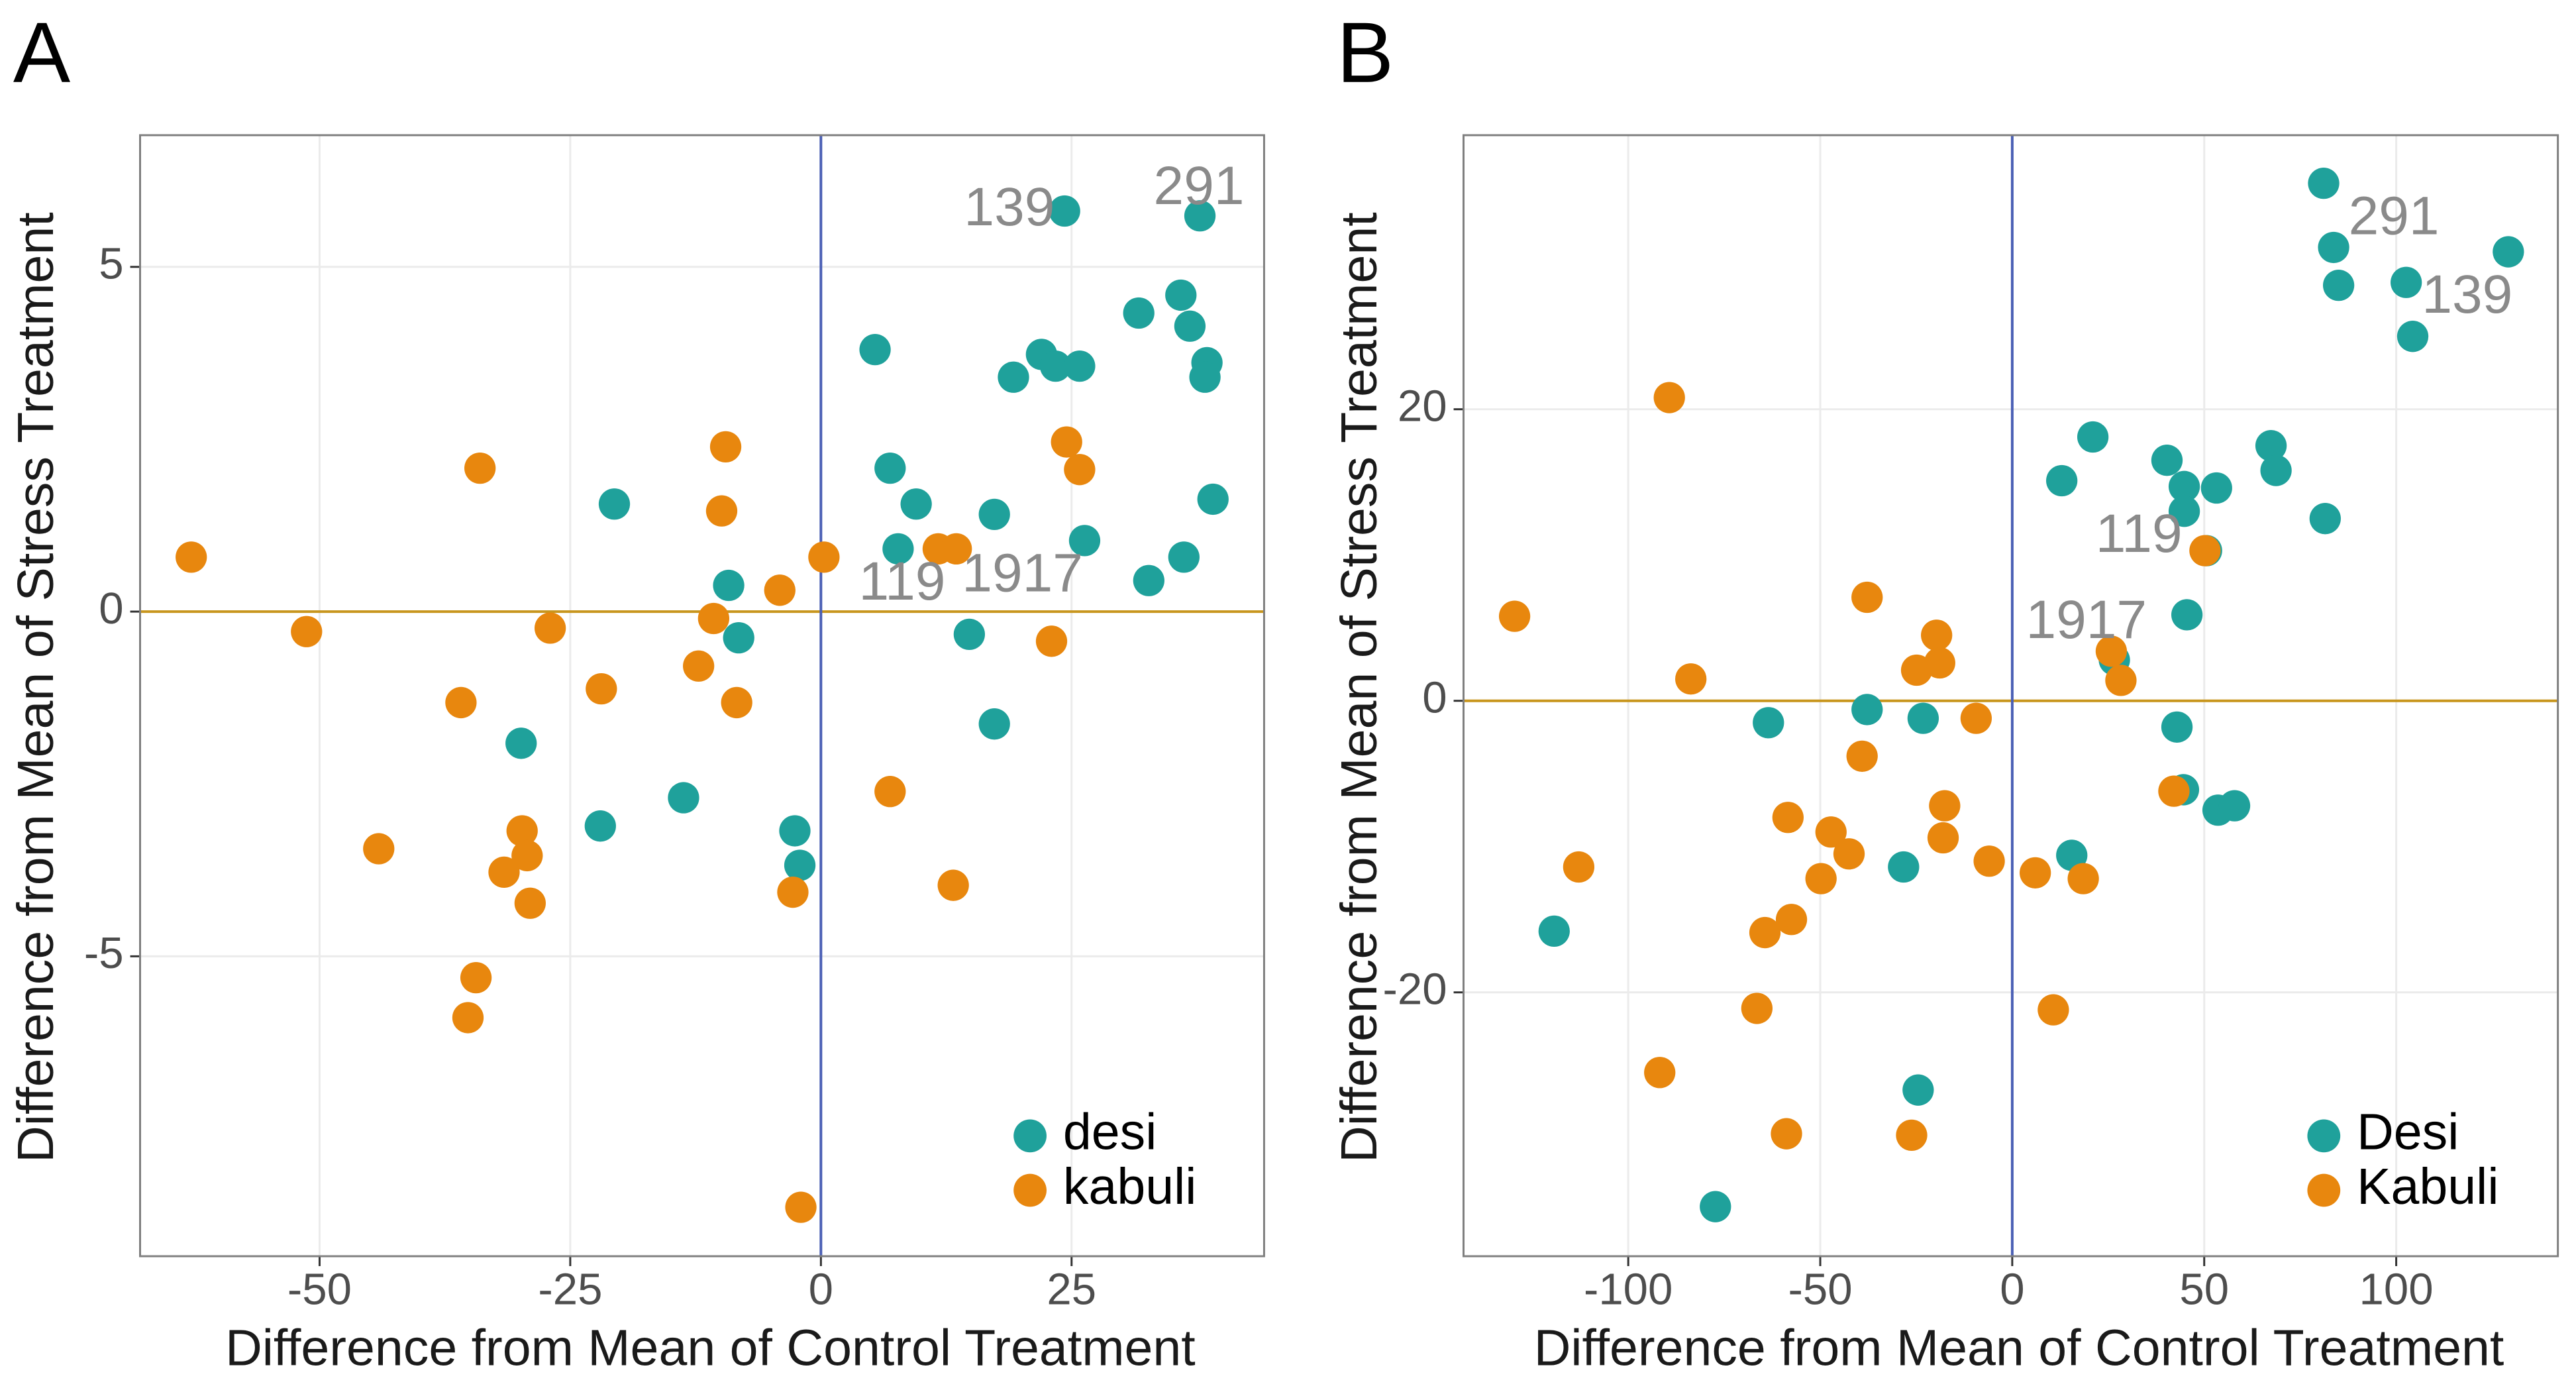 The width and height of the screenshot is (2576, 1398). I want to click on x-tick-label: 50, so click(2204, 1289).